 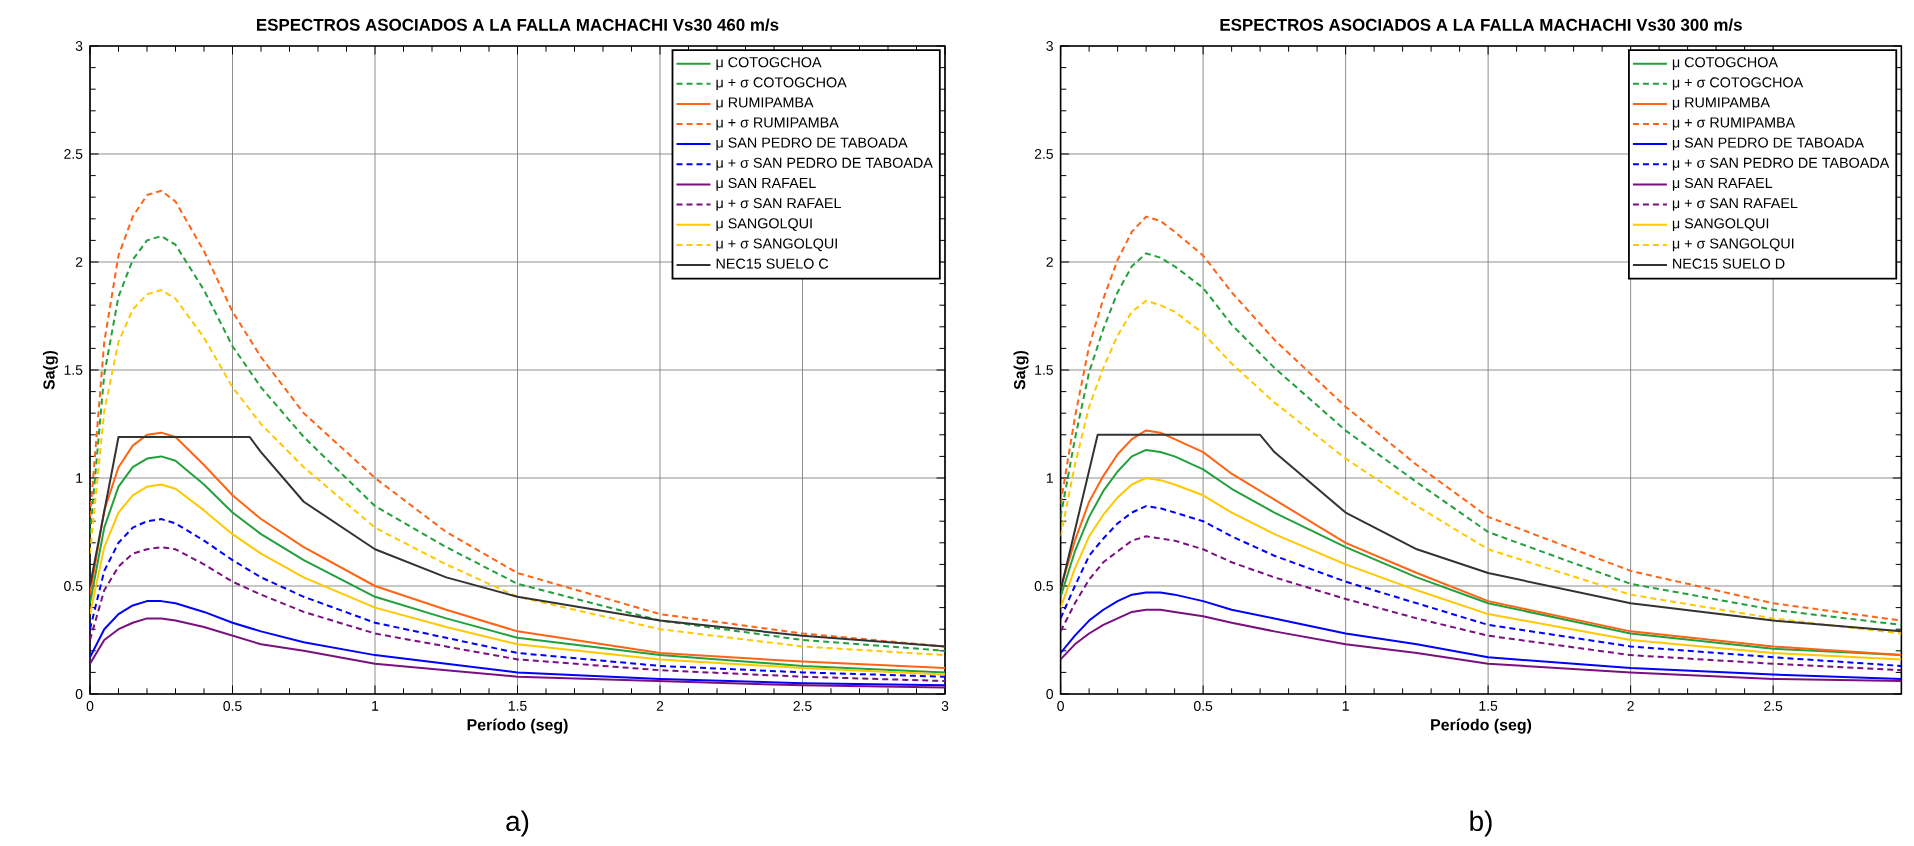 I want to click on chart-title: ESPECTROS ASOCIADOS A LA FALLA MACHACHI Vs30 300 m/s, so click(x=1481, y=24).